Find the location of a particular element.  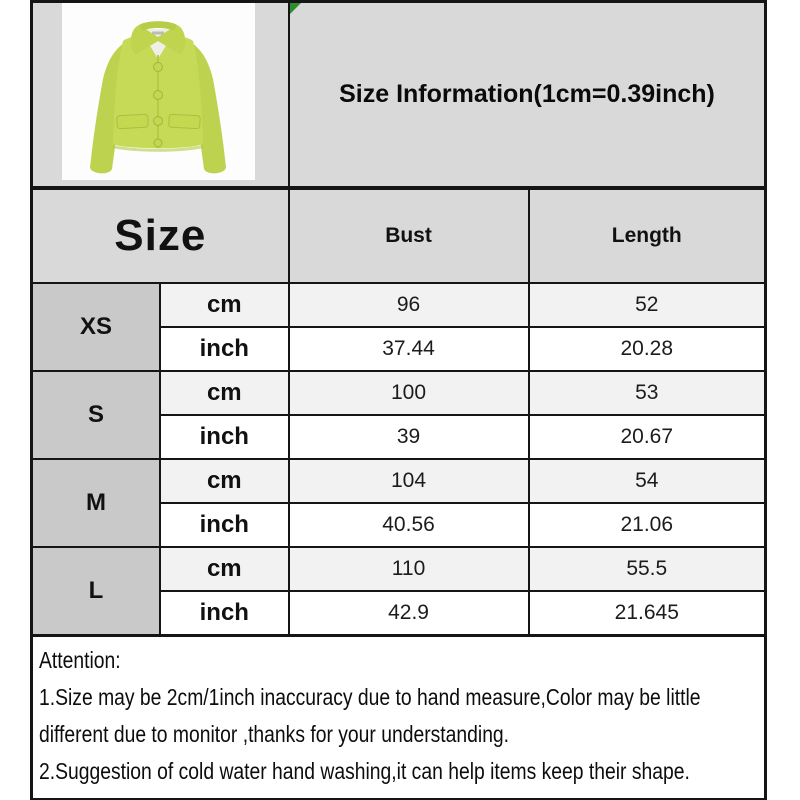

size-label-xs: XS is located at coordinates (96, 327).